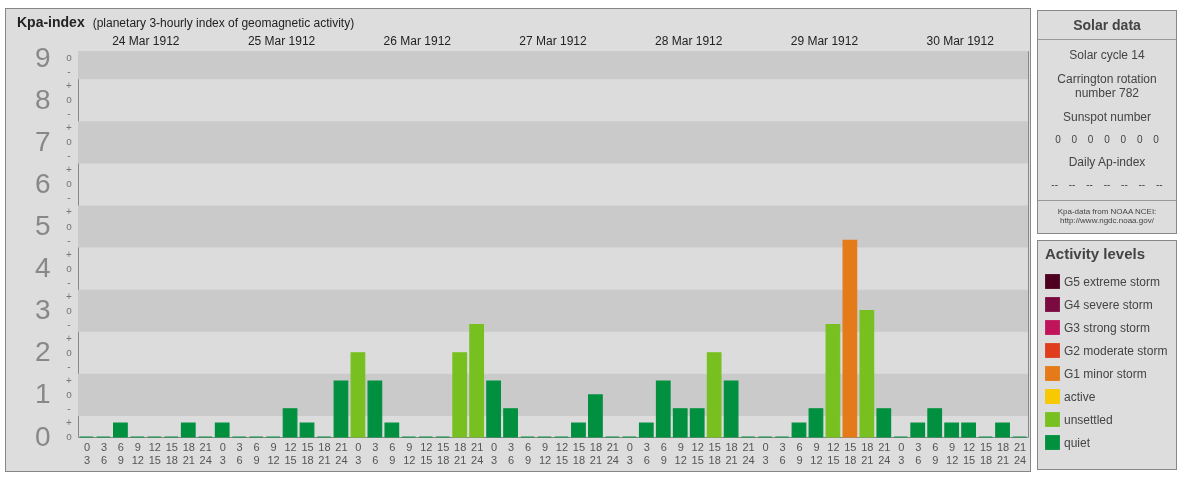 This screenshot has width=1184, height=480. What do you see at coordinates (42, 310) in the screenshot?
I see `y-tick-label: 3` at bounding box center [42, 310].